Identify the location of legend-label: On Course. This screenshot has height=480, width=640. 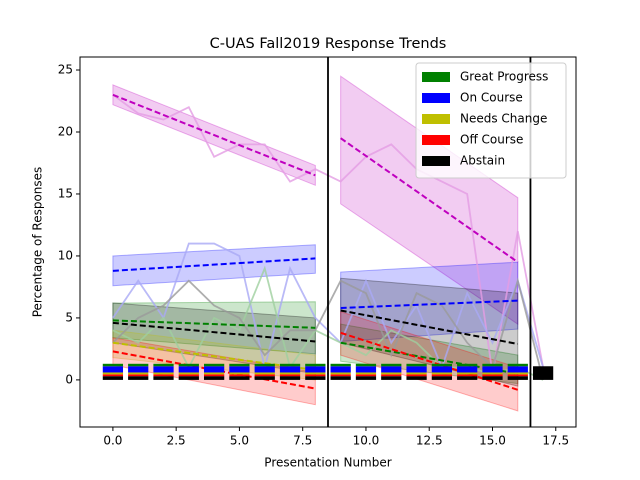
(491, 98).